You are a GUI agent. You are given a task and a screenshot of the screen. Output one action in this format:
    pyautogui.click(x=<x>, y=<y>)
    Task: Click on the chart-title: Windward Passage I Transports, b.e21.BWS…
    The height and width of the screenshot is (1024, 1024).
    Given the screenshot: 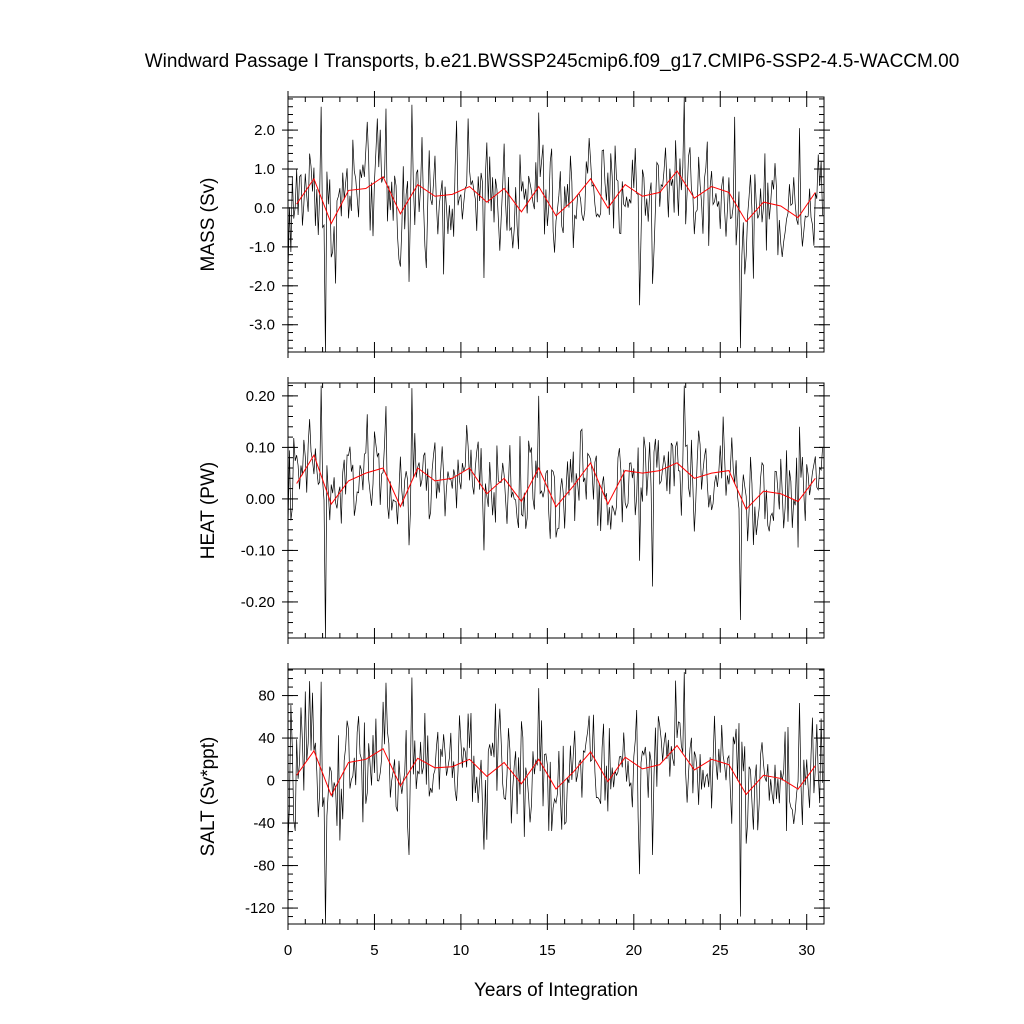 What is the action you would take?
    pyautogui.click(x=552, y=61)
    